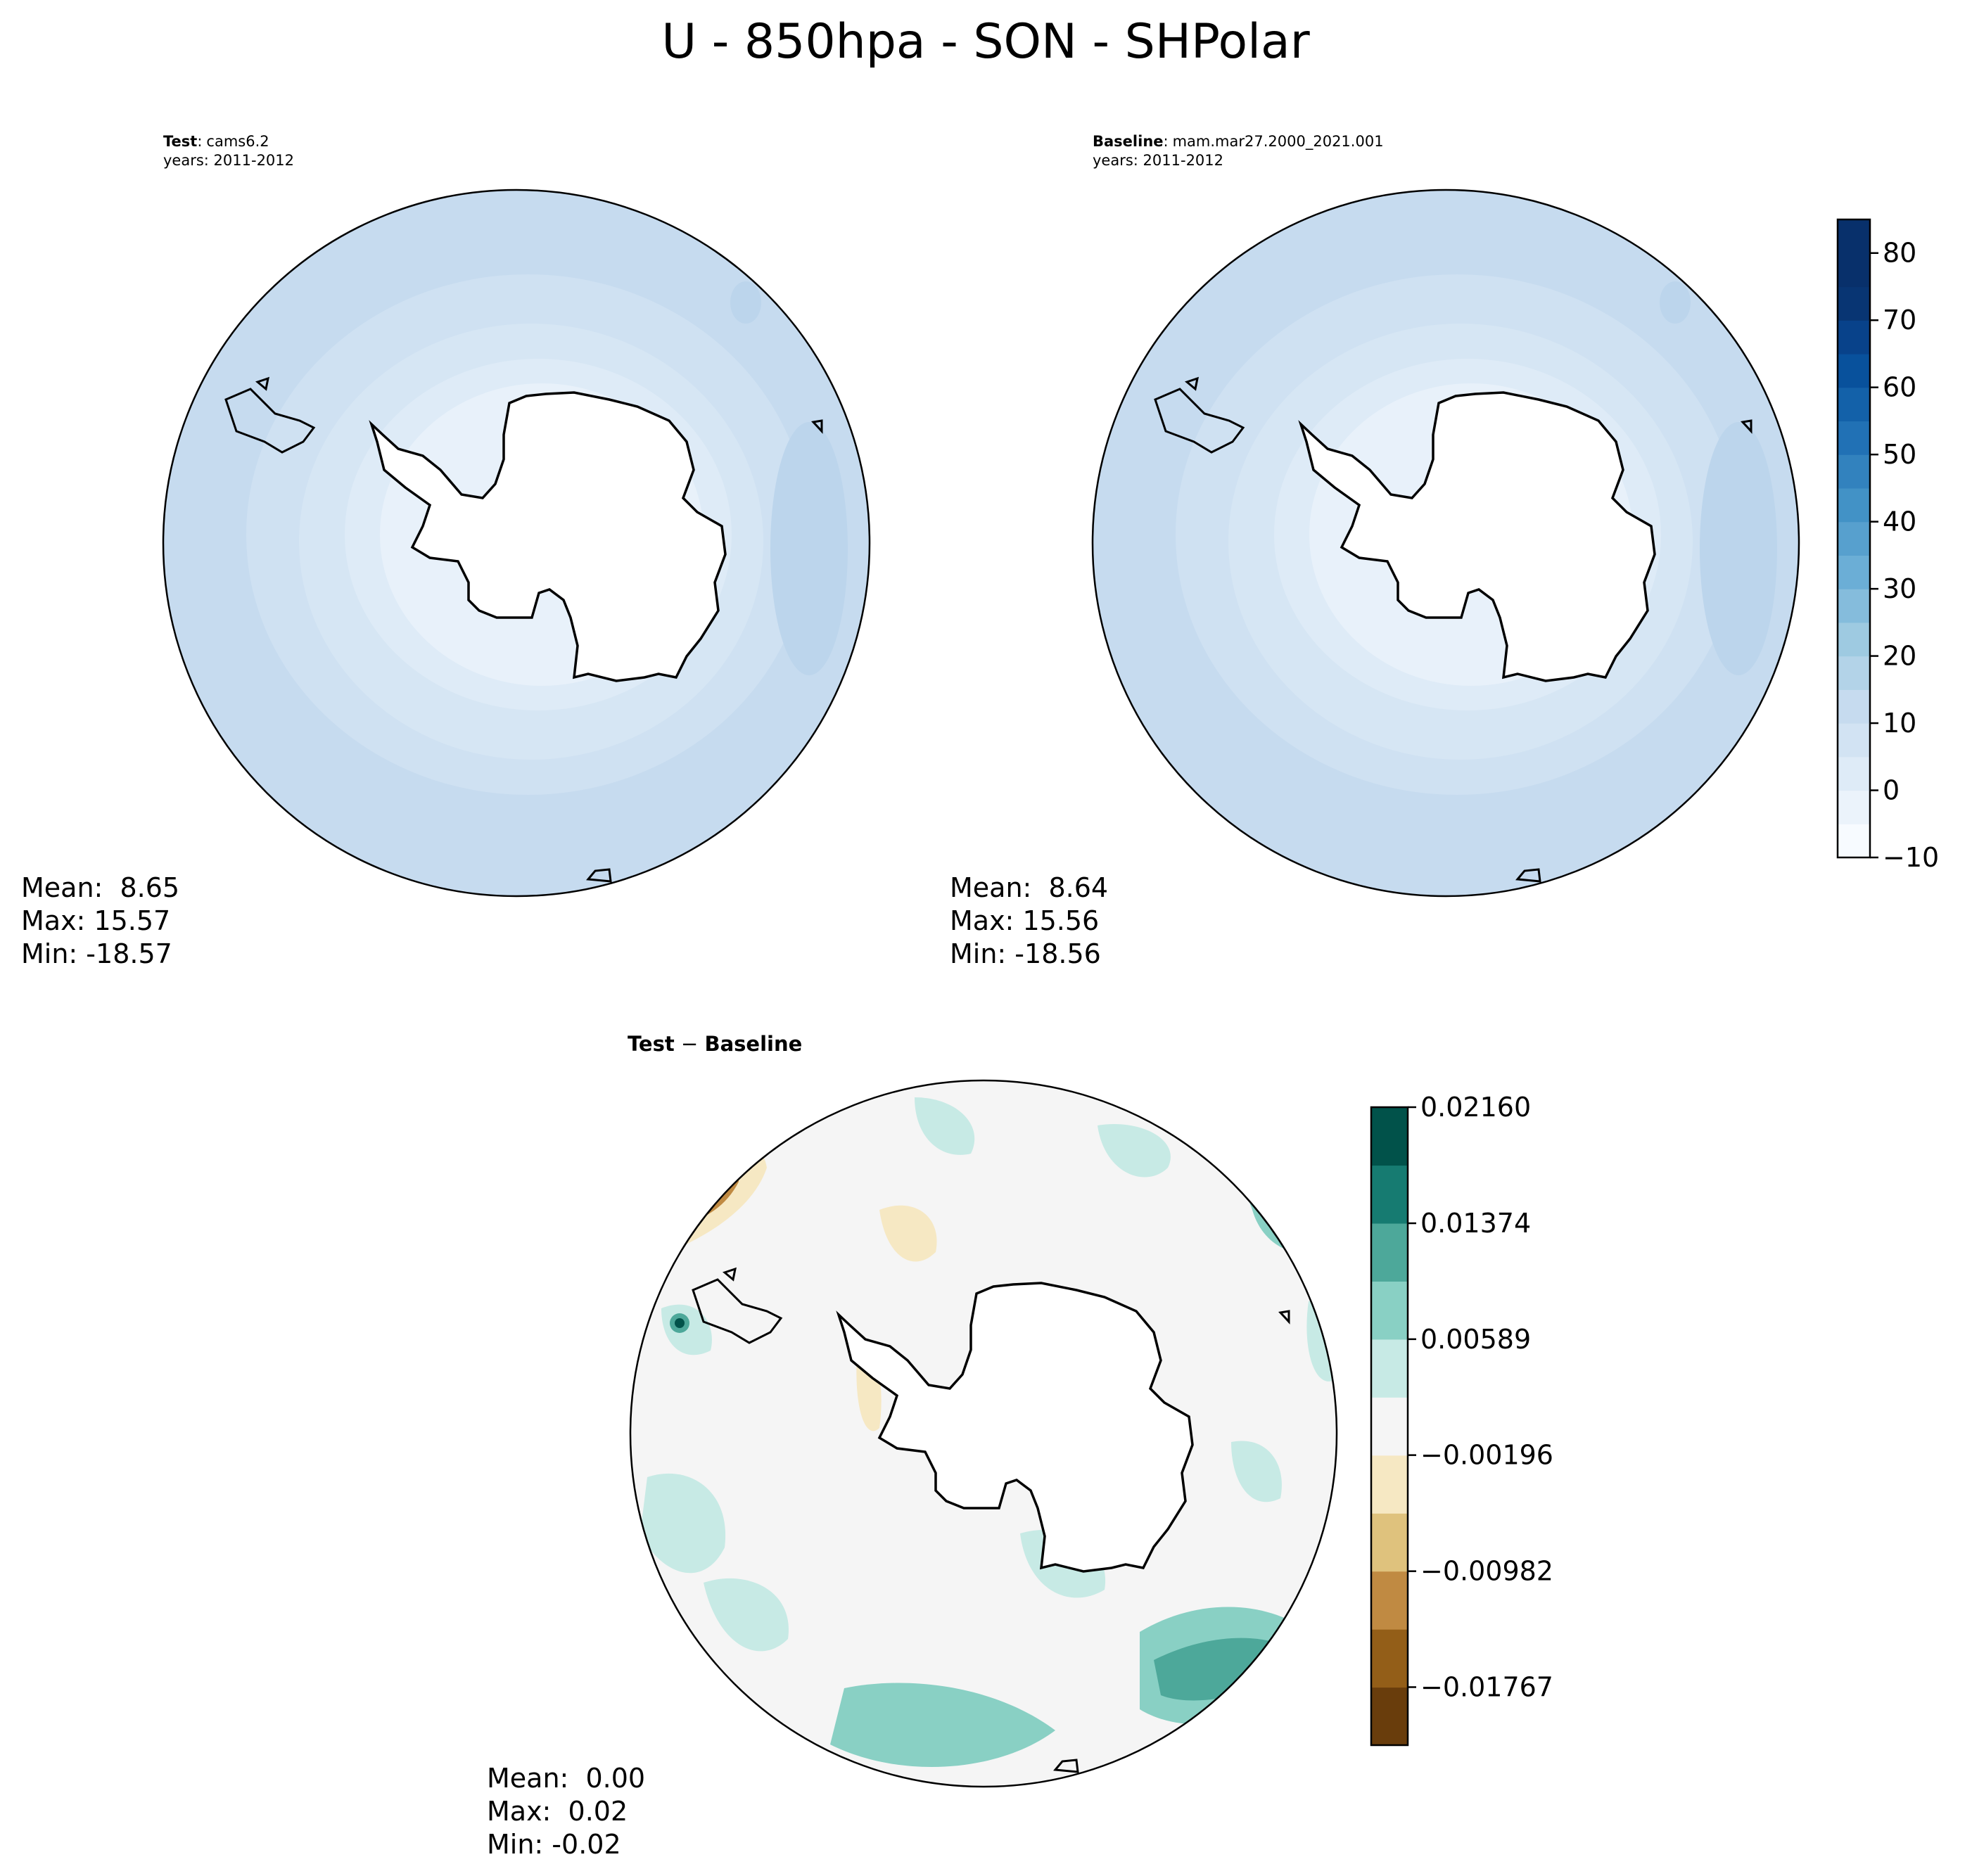  I want to click on svg-text:Baseline:mam.mar27.2000_2021.0: Baseline: mam.mar27.2000_2021.001, so click(1239, 142).